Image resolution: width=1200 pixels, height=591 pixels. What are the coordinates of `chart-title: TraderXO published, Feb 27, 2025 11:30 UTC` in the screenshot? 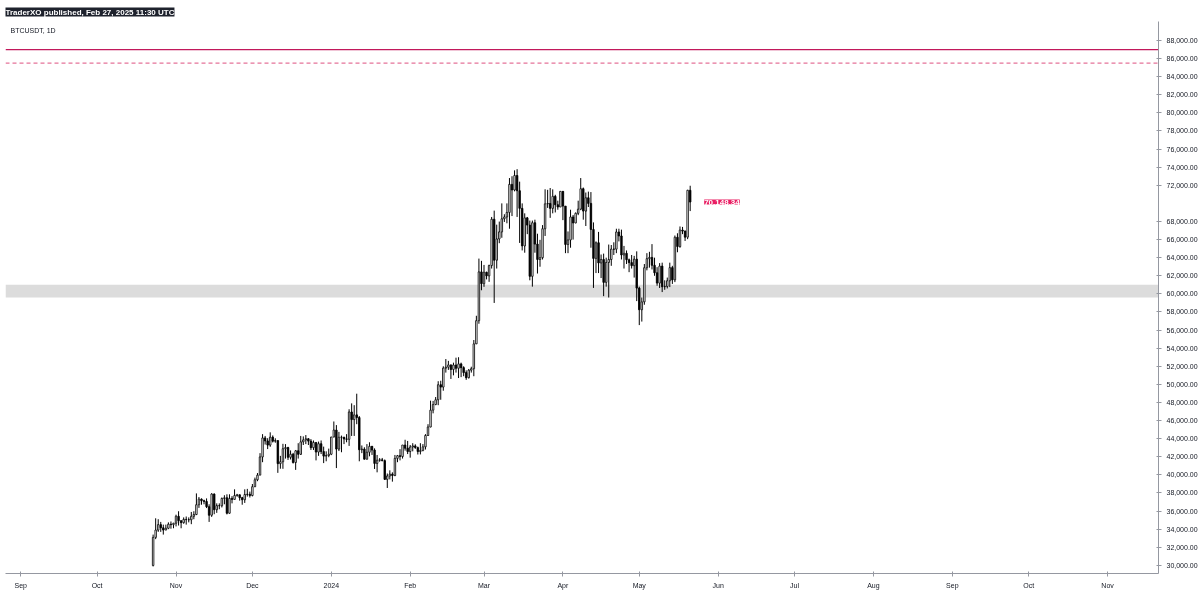 It's located at (90, 12).